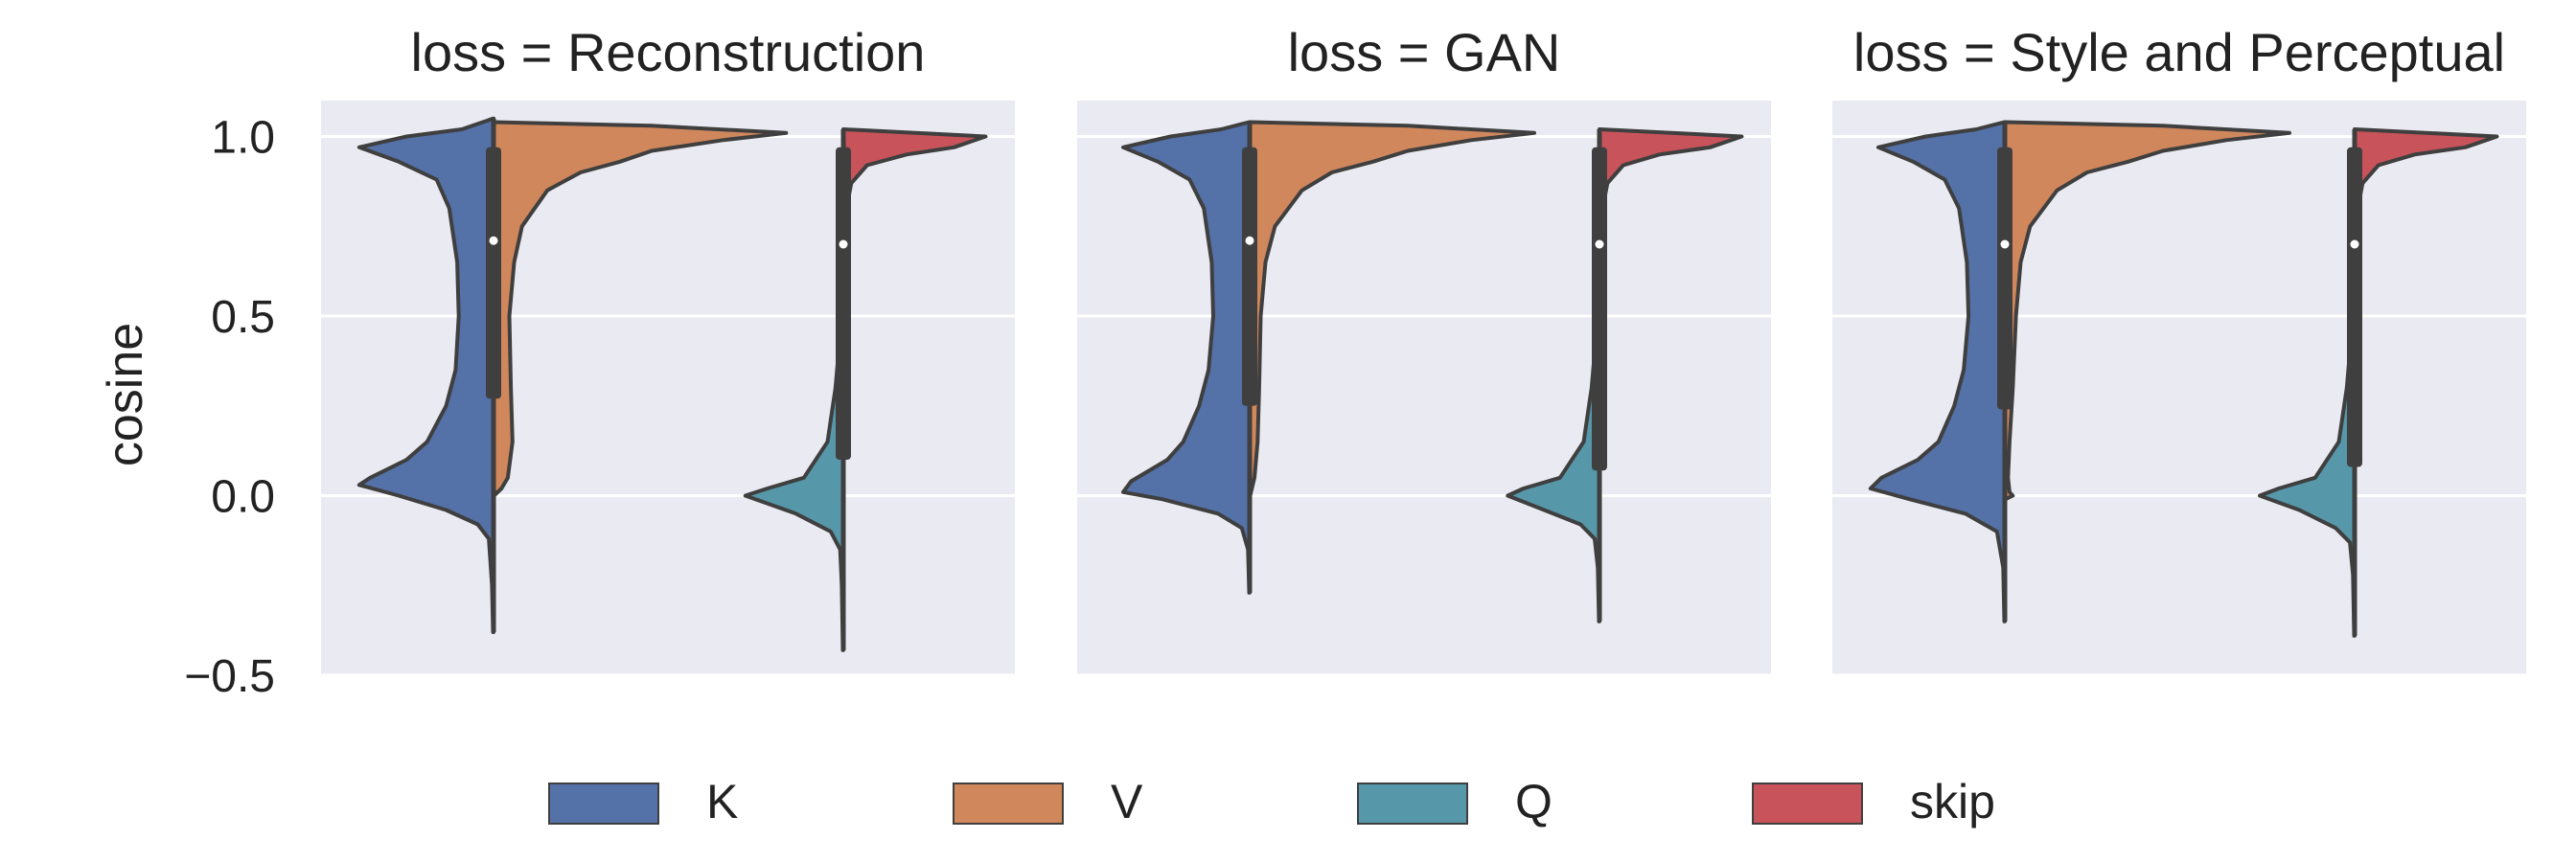  I want to click on legend-label: Q, so click(1533, 802).